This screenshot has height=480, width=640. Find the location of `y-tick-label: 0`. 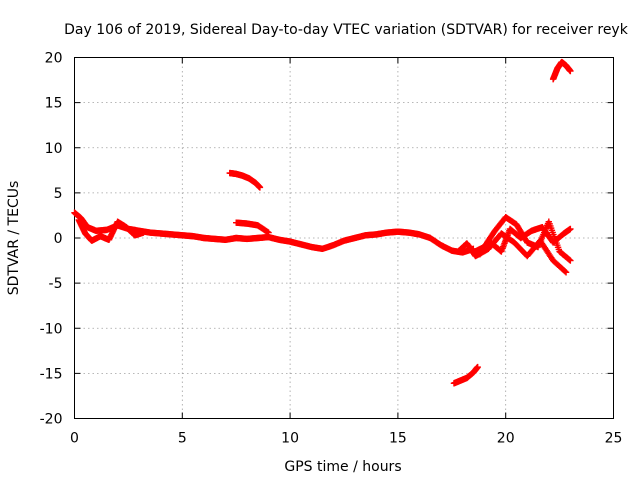

y-tick-label: 0 is located at coordinates (58, 239).